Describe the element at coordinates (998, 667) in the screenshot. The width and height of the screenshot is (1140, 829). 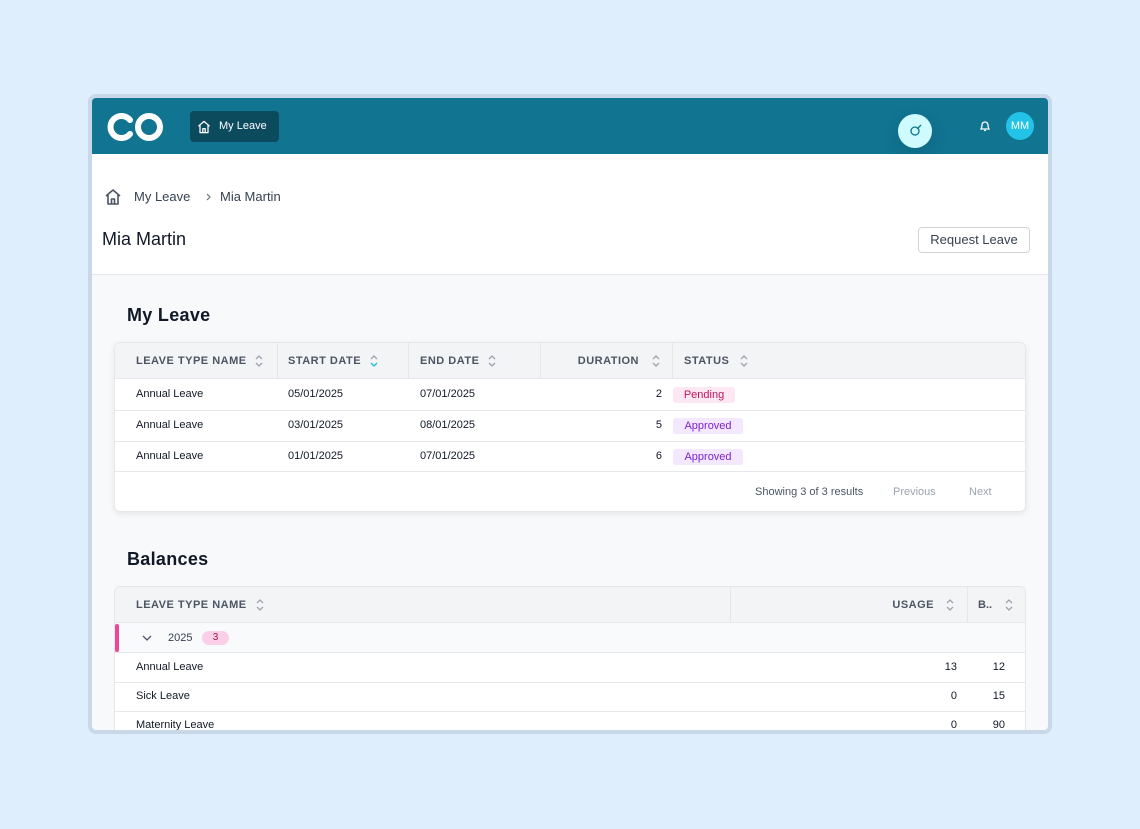
I see `cell-balance: 12` at that location.